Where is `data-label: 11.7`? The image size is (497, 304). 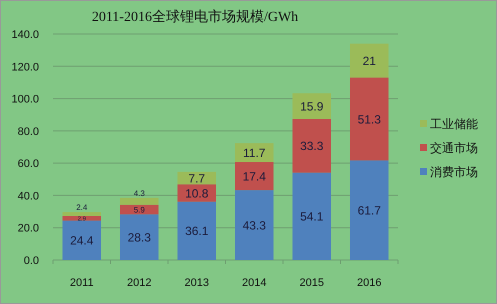
data-label: 11.7 is located at coordinates (254, 153).